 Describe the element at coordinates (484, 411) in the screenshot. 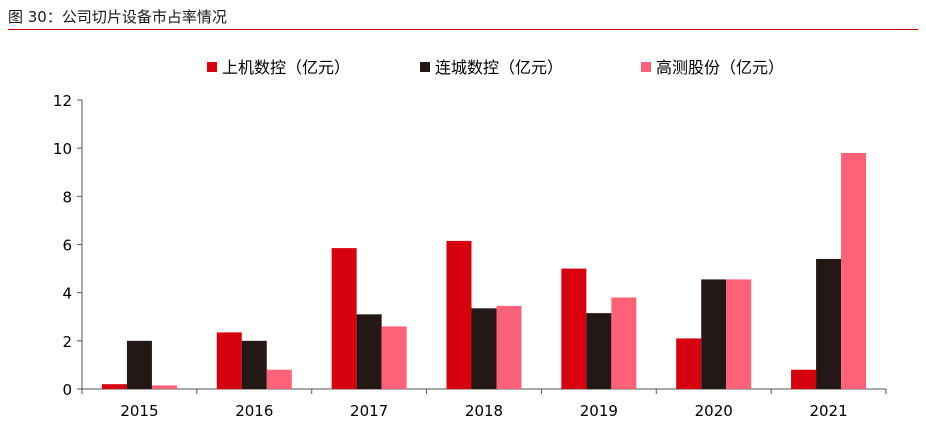

I see `x-tick-label: 2018` at that location.